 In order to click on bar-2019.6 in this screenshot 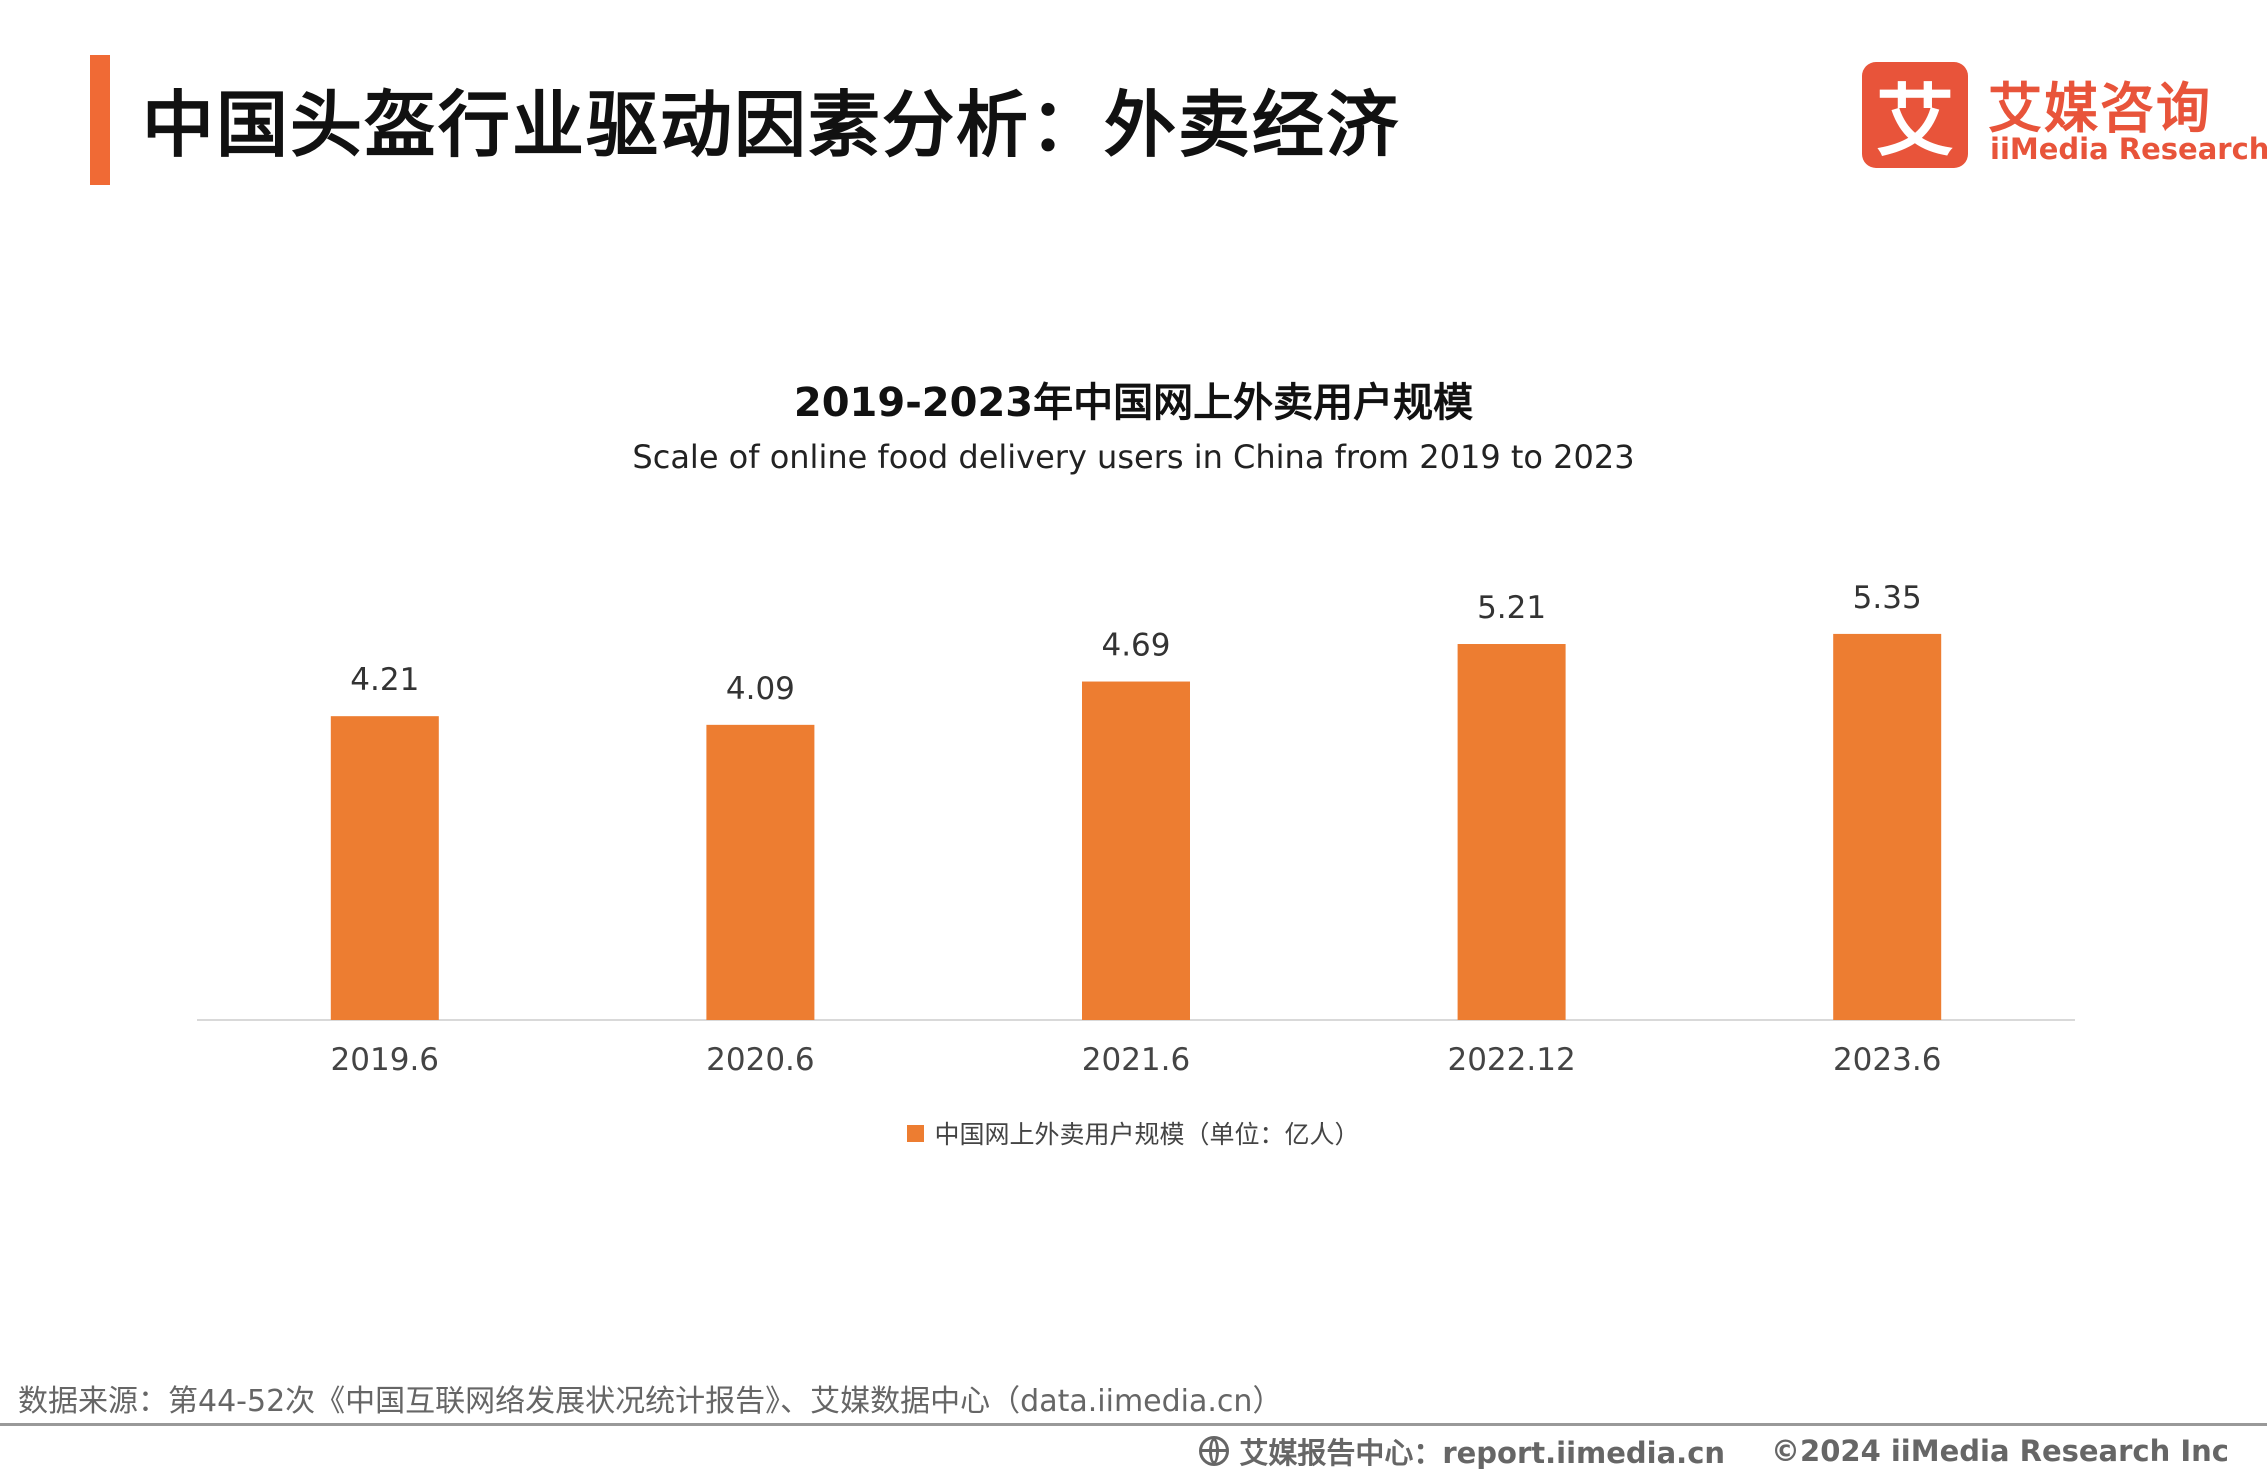, I will do `click(384, 868)`.